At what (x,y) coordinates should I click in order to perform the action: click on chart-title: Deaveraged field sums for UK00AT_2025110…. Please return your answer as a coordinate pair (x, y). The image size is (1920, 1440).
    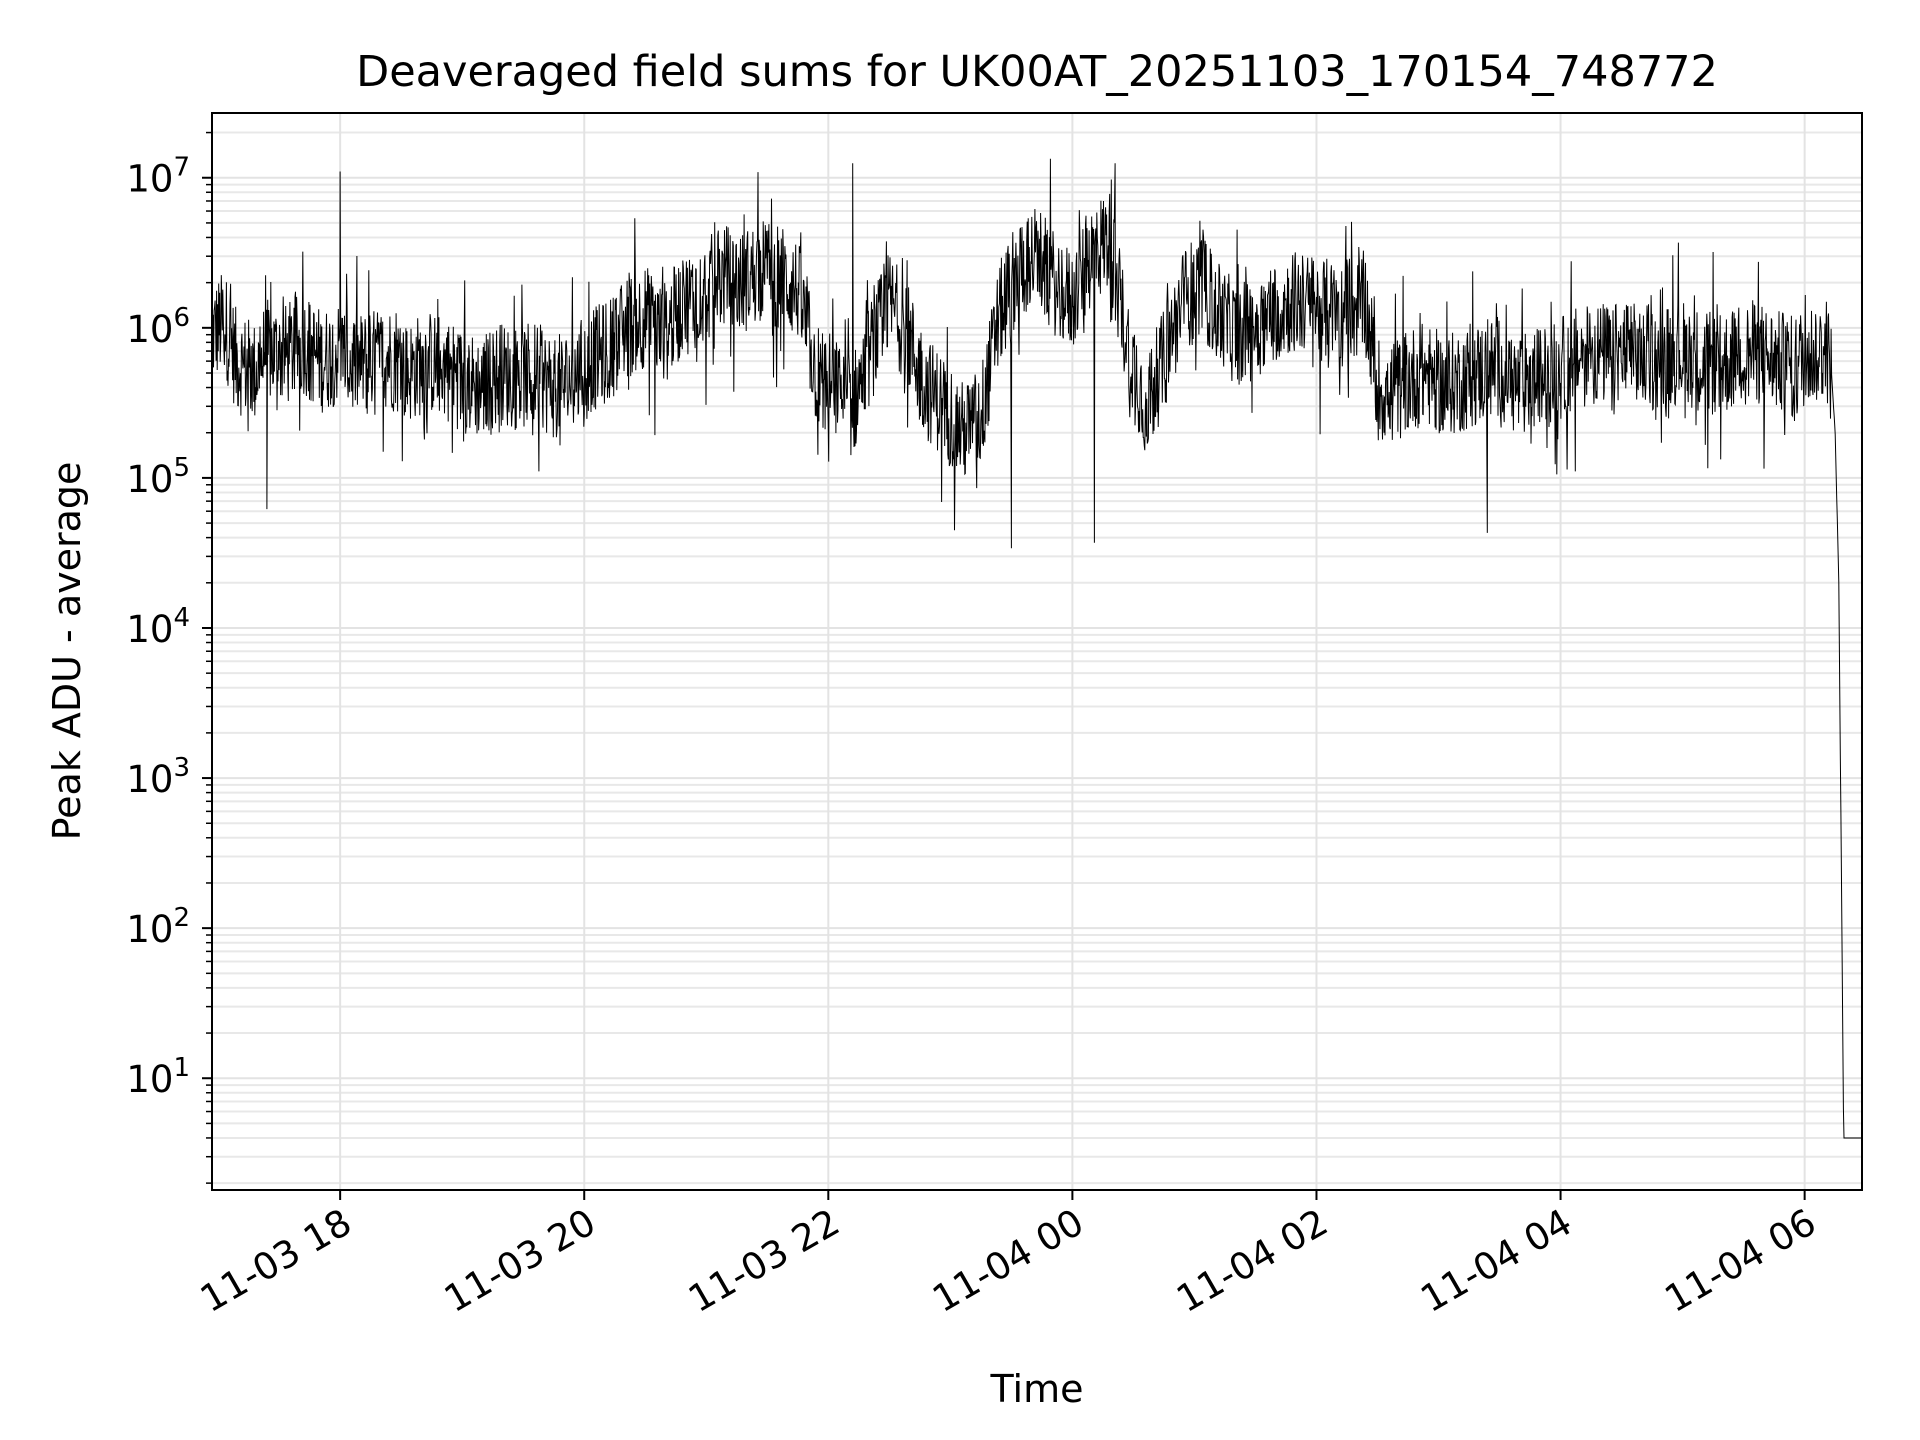
    Looking at the image, I should click on (1037, 72).